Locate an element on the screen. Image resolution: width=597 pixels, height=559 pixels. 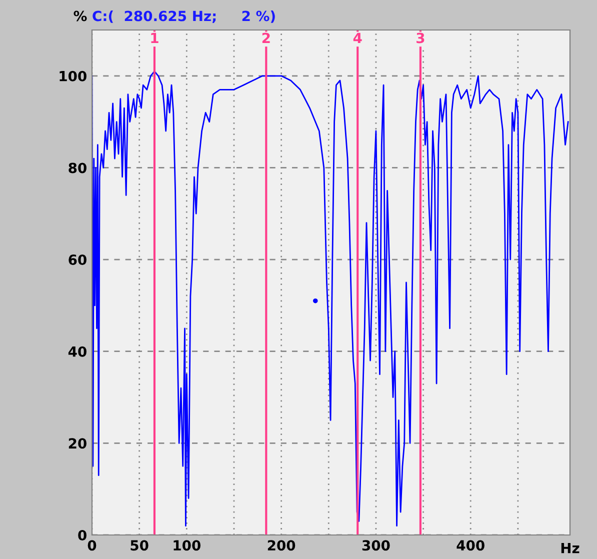
x-tick-label: 400 is located at coordinates (470, 545).